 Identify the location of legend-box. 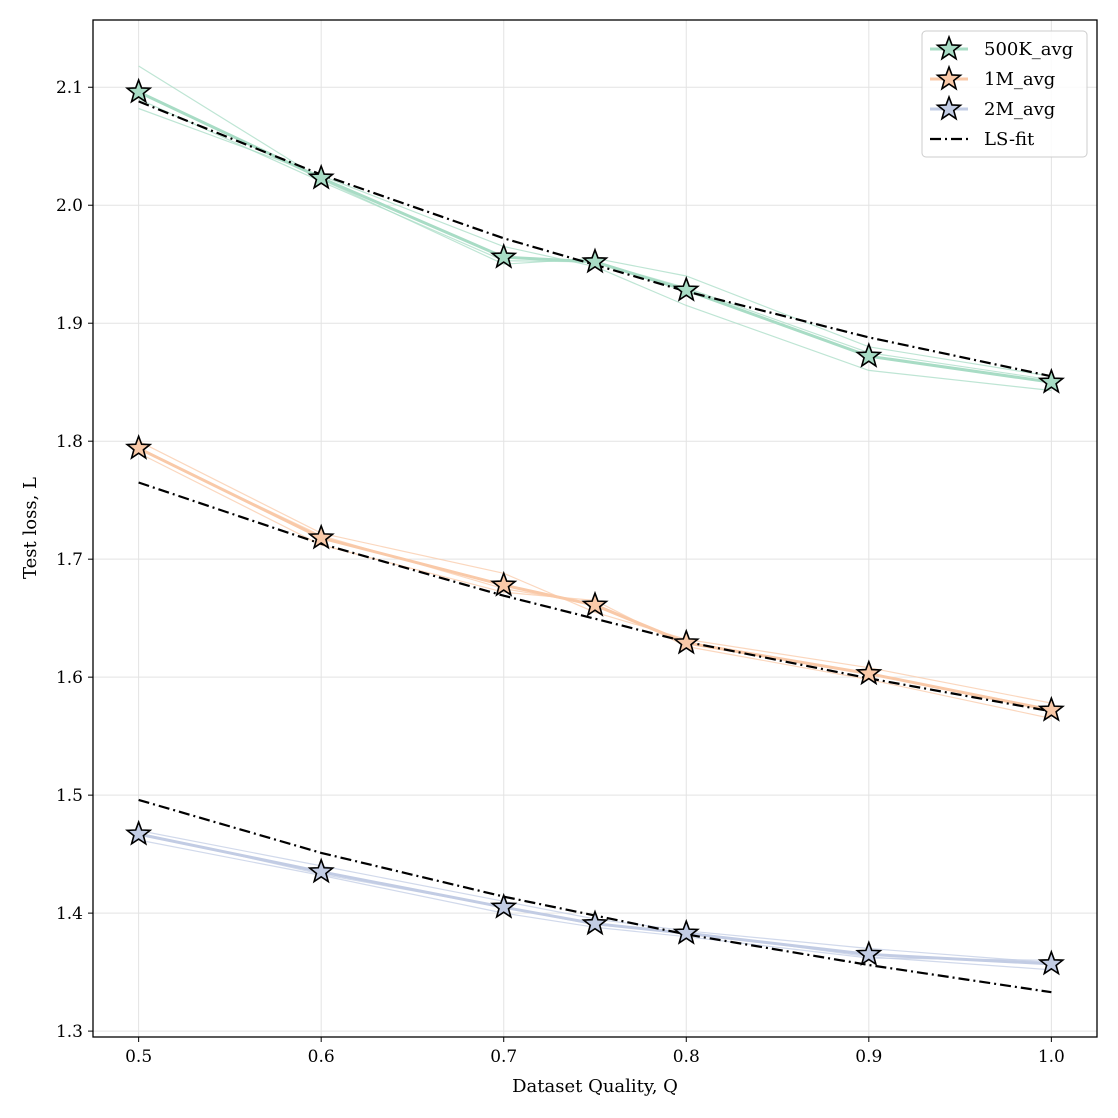
(1004, 94).